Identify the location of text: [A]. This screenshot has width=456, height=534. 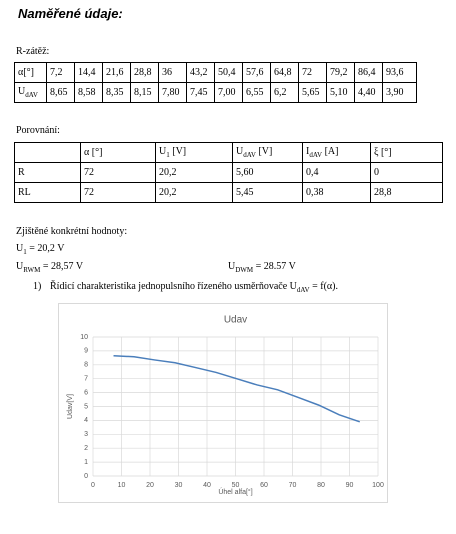
(330, 151).